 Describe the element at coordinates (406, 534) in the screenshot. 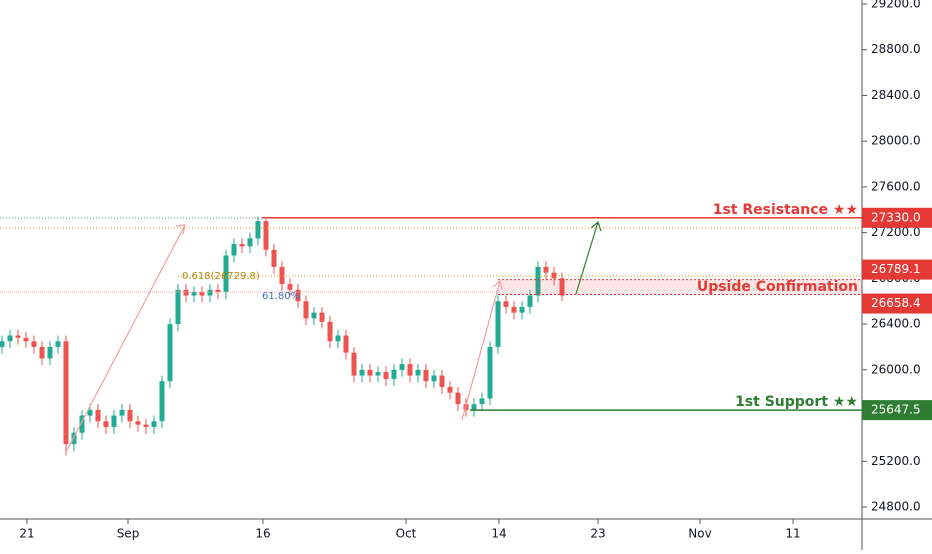

I see `x-tick-label: Oct` at that location.